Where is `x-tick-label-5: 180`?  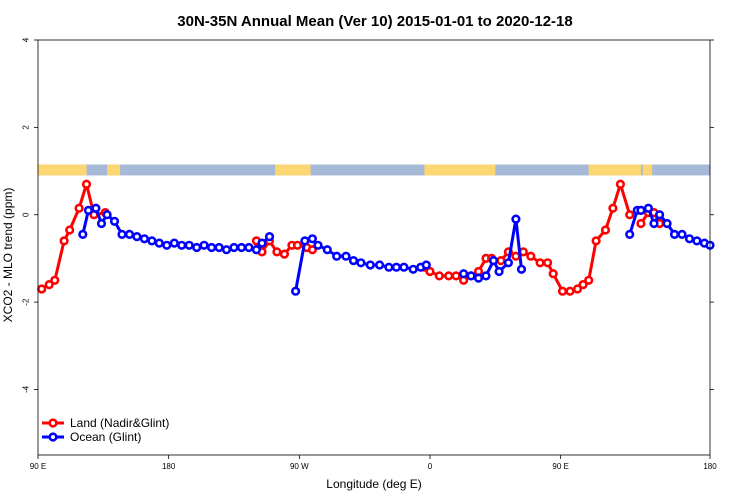 x-tick-label-5: 180 is located at coordinates (710, 466).